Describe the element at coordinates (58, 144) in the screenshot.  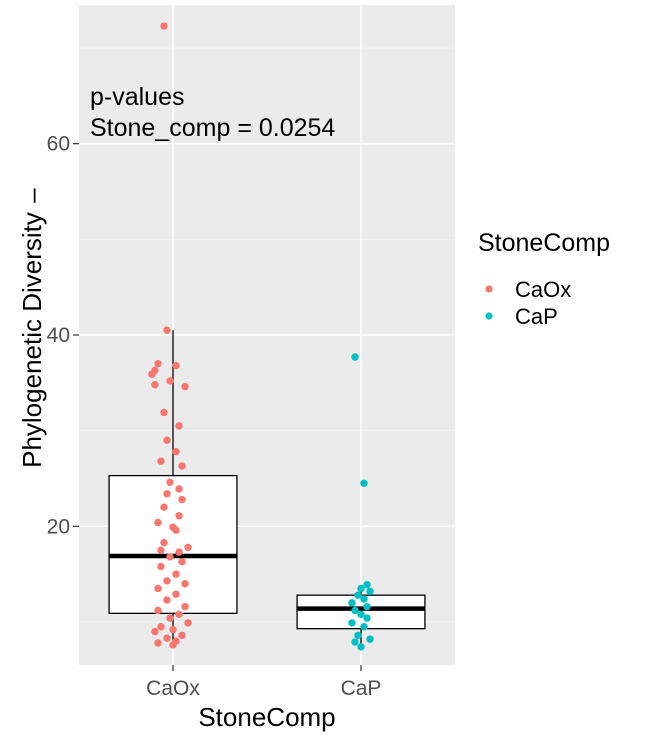
I see `y-tick-label: 60` at that location.